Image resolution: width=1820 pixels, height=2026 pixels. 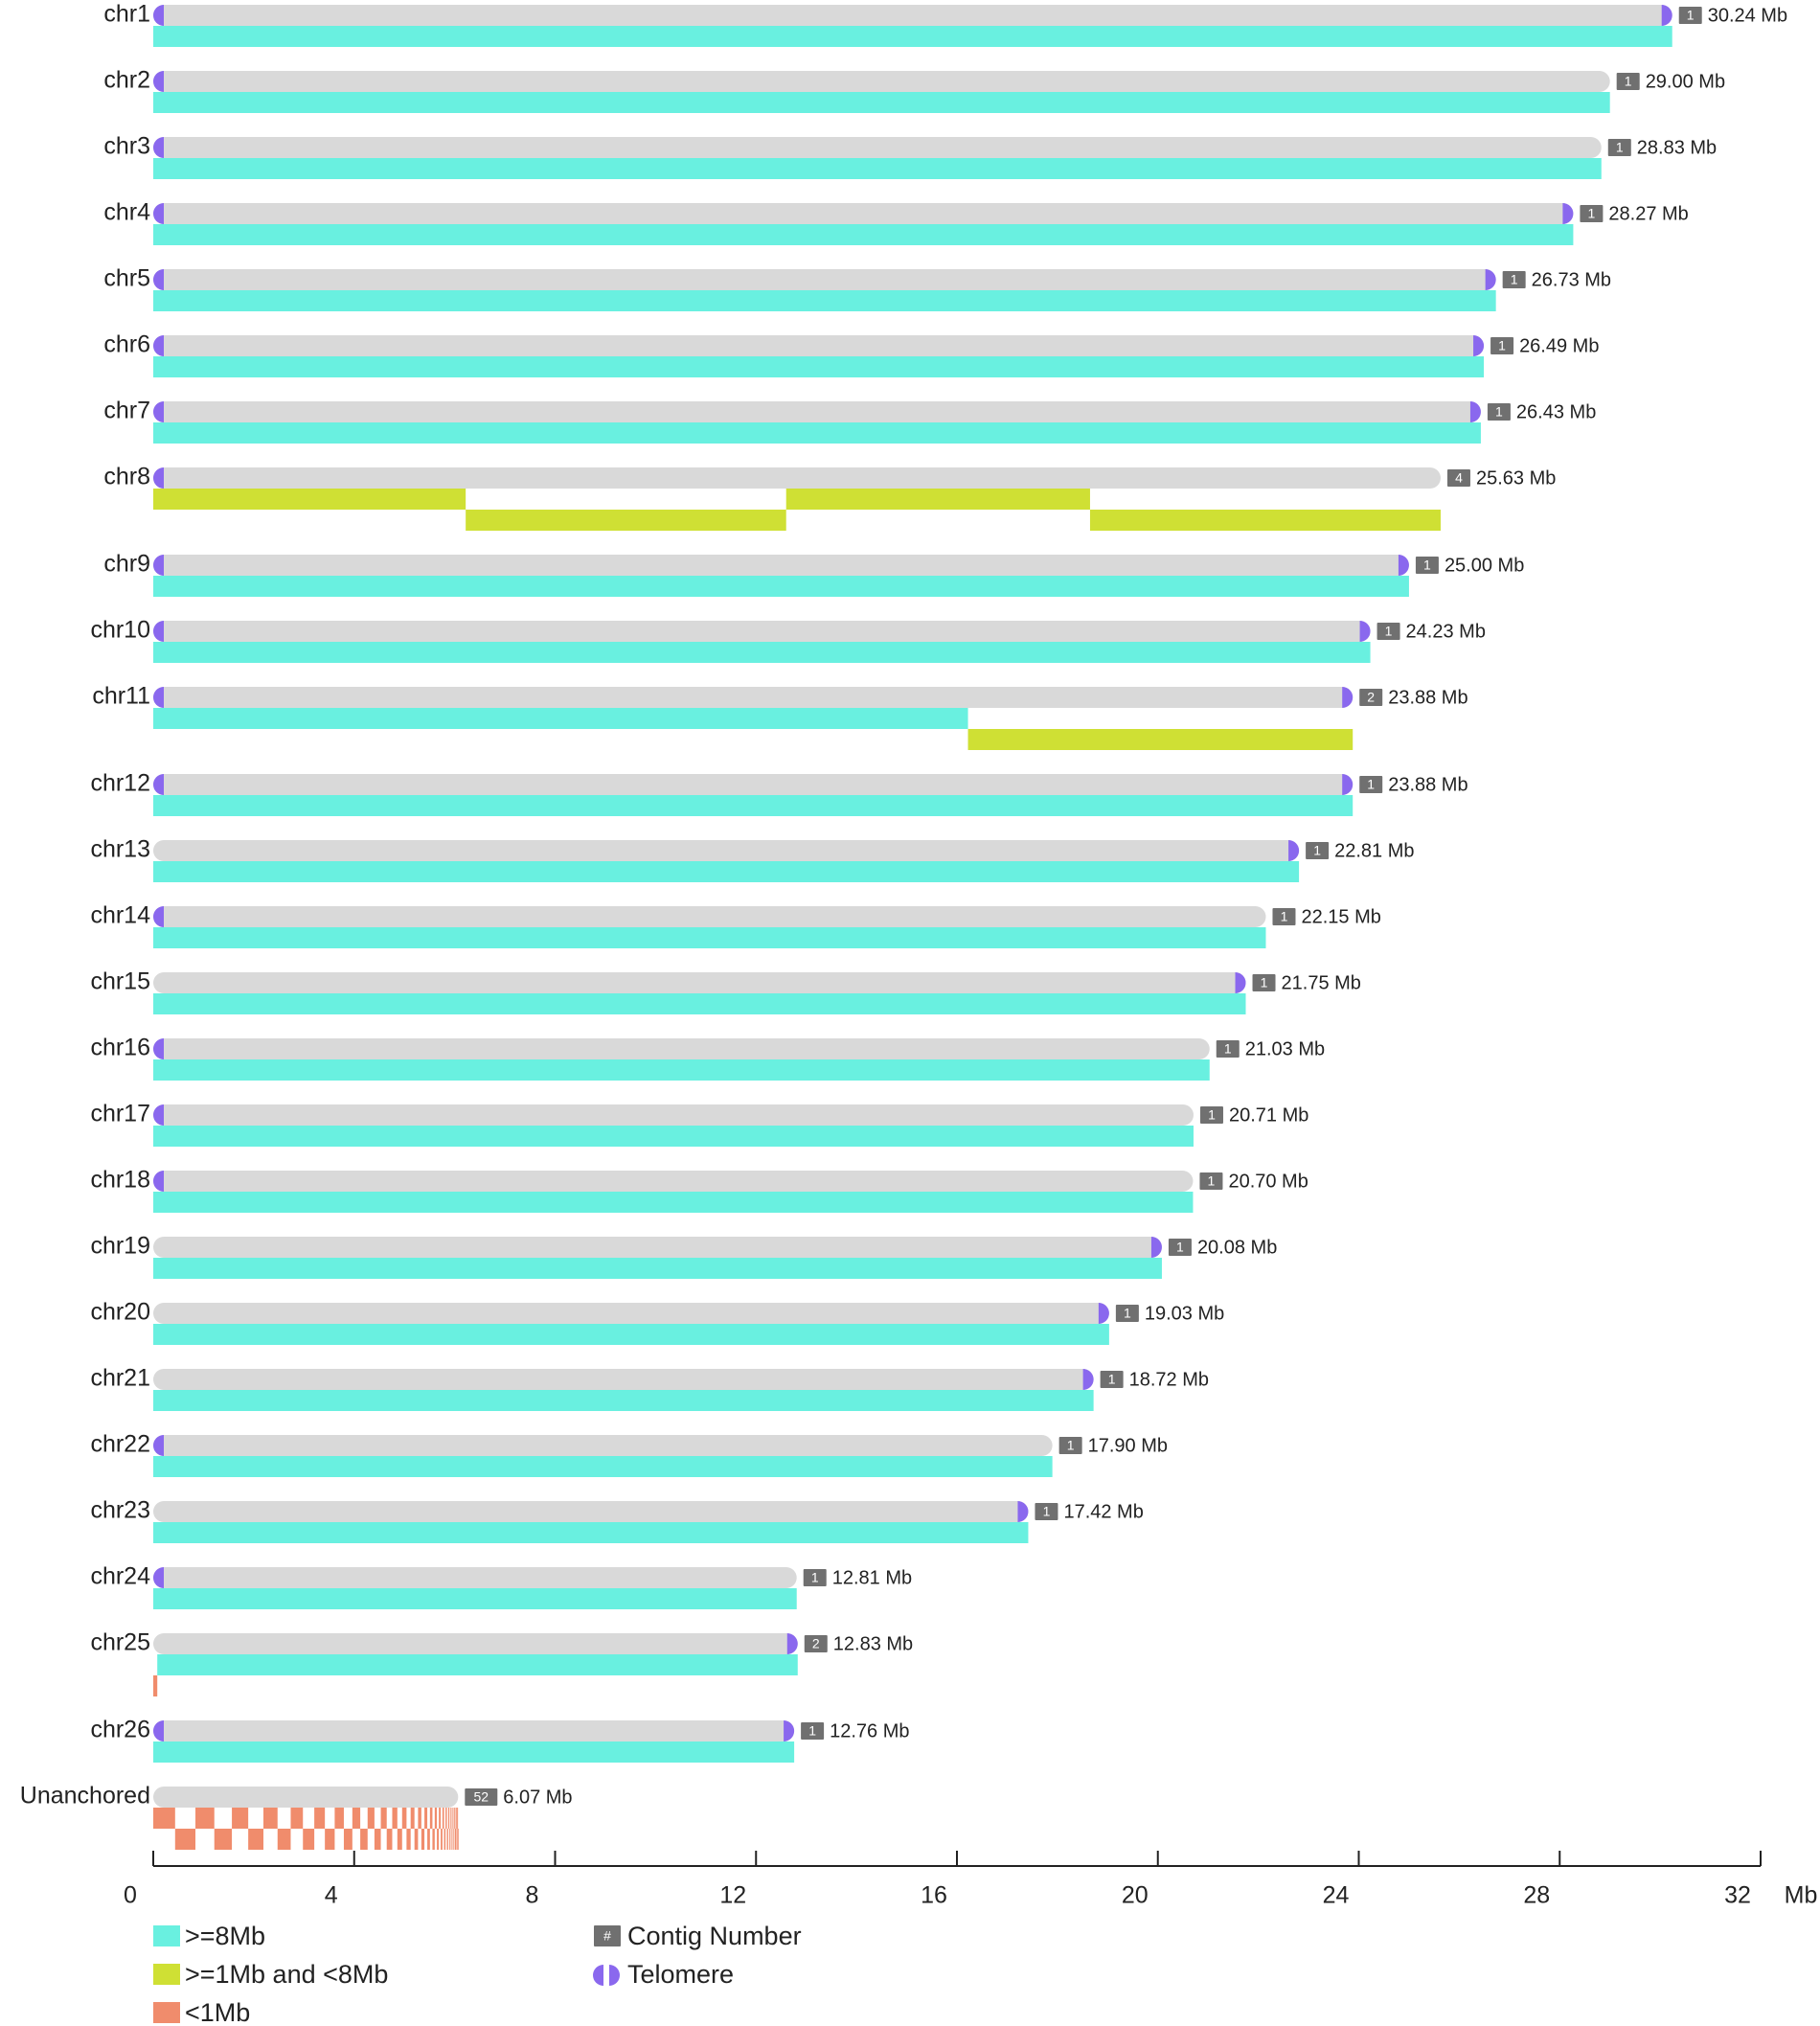 I want to click on chromosome-label: chr5, so click(x=126, y=278).